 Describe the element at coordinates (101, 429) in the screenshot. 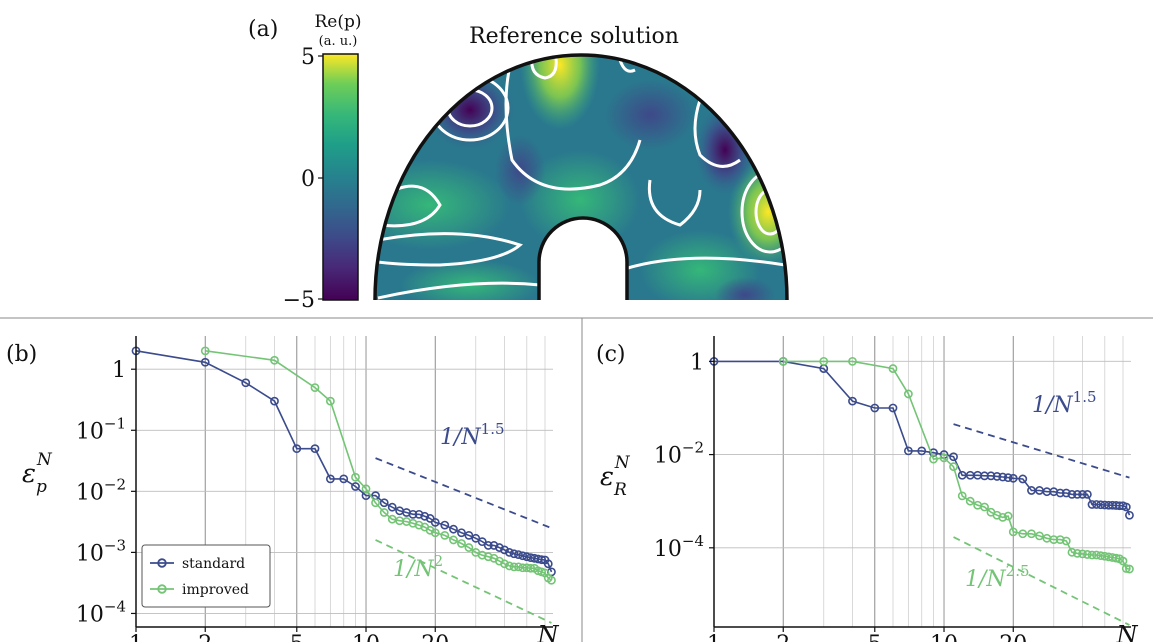

I see `y-tick-label: 10⁻¹` at that location.